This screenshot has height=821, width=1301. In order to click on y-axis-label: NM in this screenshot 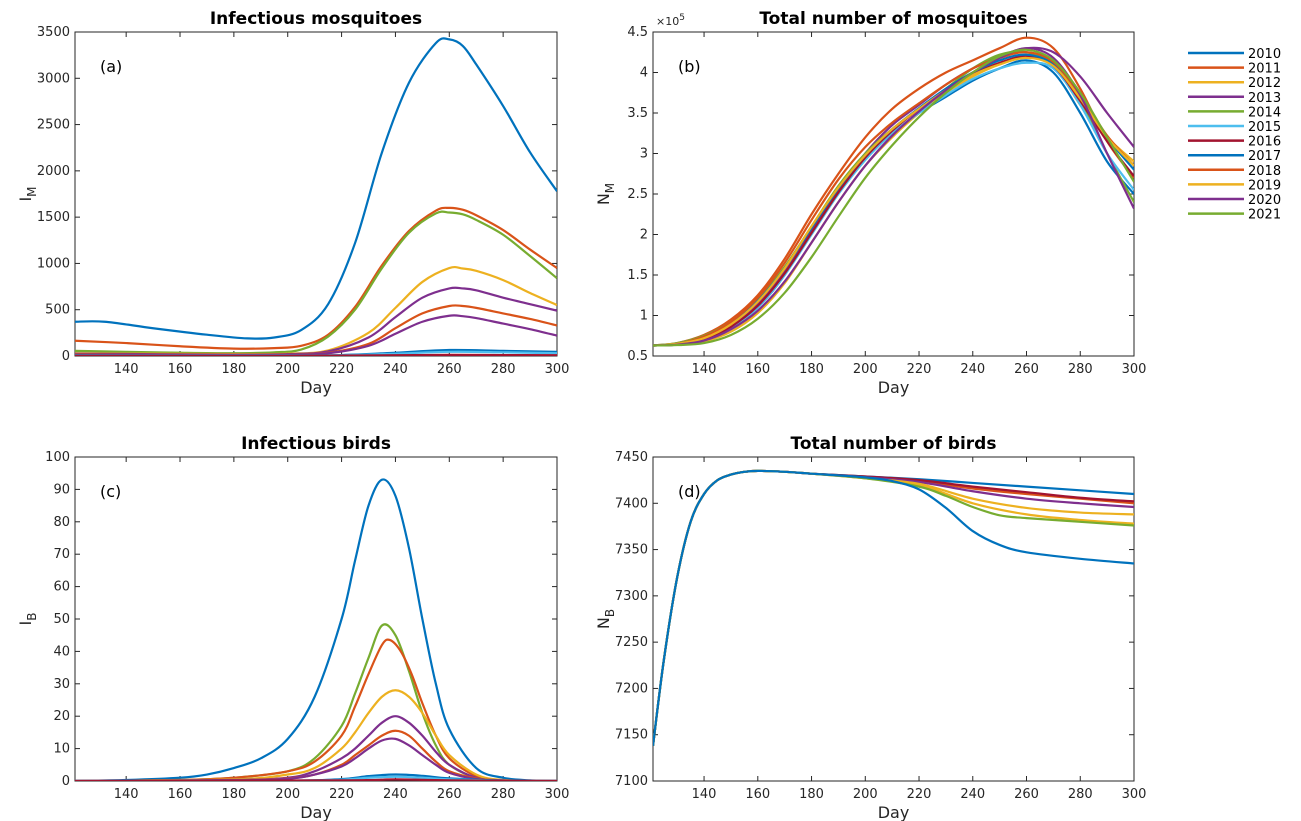, I will do `click(605, 194)`.